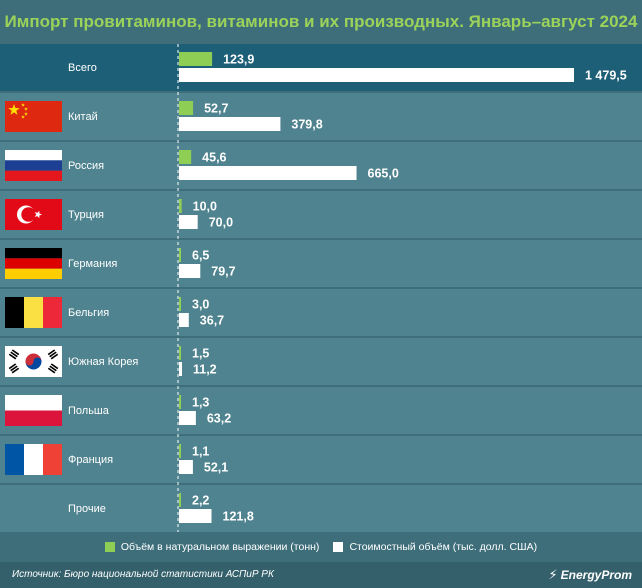  Describe the element at coordinates (200, 501) in the screenshot. I see `volume-data-label: 2,2` at that location.